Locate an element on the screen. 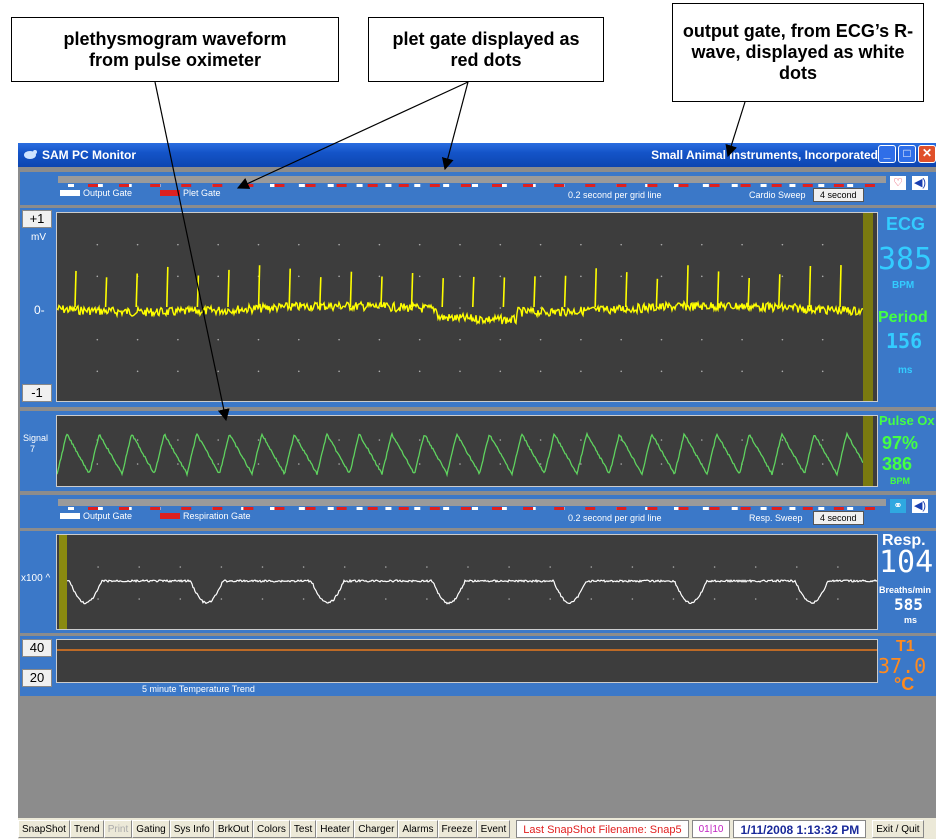 Image resolution: width=936 pixels, height=839 pixels. close-button: ✕ is located at coordinates (927, 154).